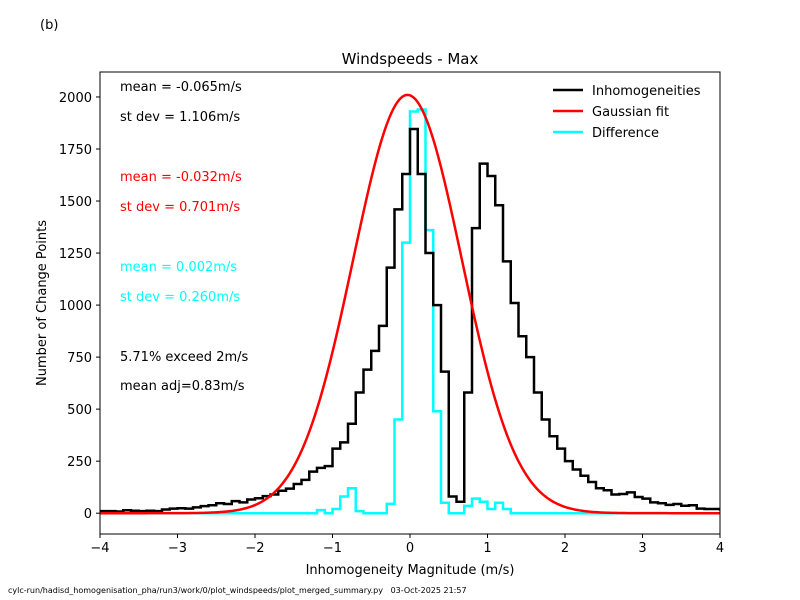 The image size is (800, 600). Describe the element at coordinates (254, 548) in the screenshot. I see `x-tick-label: −2` at that location.